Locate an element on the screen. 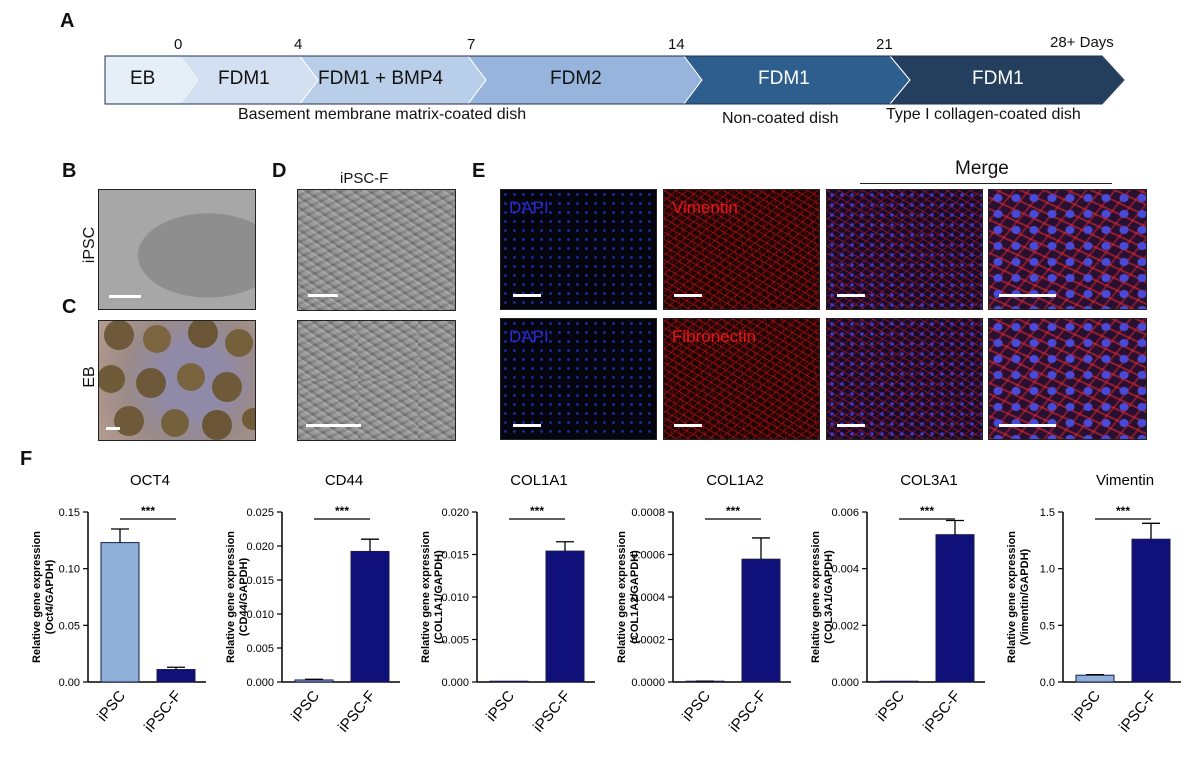  y-tick-label: 0.5 is located at coordinates (1047, 626).